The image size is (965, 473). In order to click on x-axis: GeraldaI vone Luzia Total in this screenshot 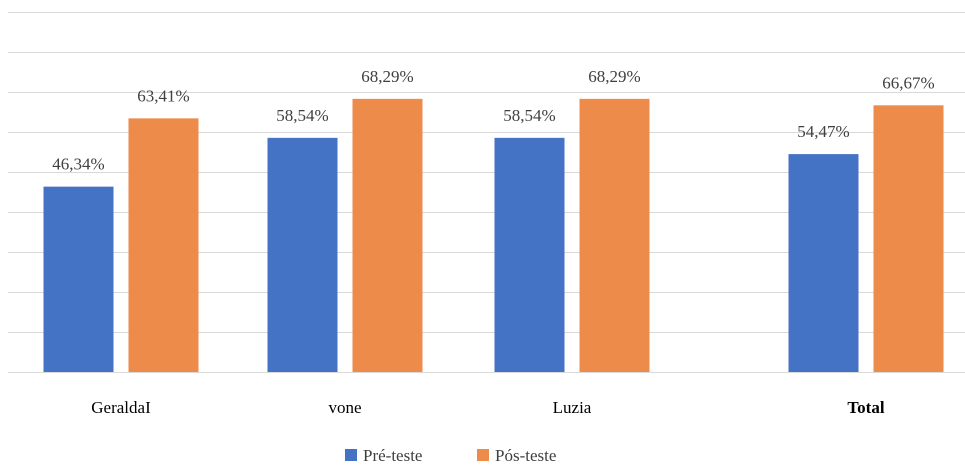, I will do `click(486, 394)`.